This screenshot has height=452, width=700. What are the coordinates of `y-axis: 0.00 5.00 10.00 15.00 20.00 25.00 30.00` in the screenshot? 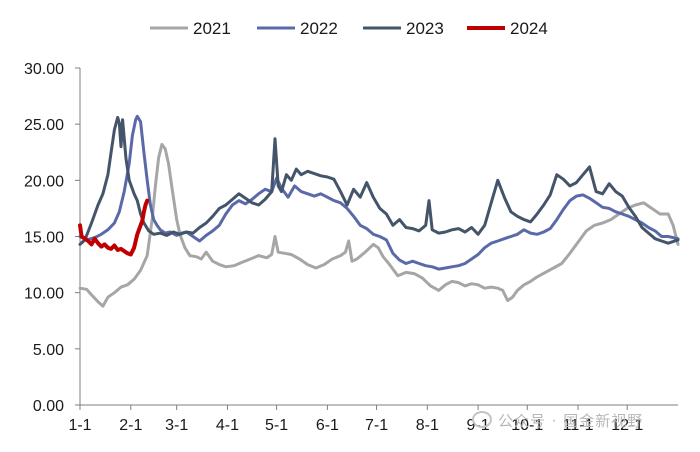 It's located at (52, 238).